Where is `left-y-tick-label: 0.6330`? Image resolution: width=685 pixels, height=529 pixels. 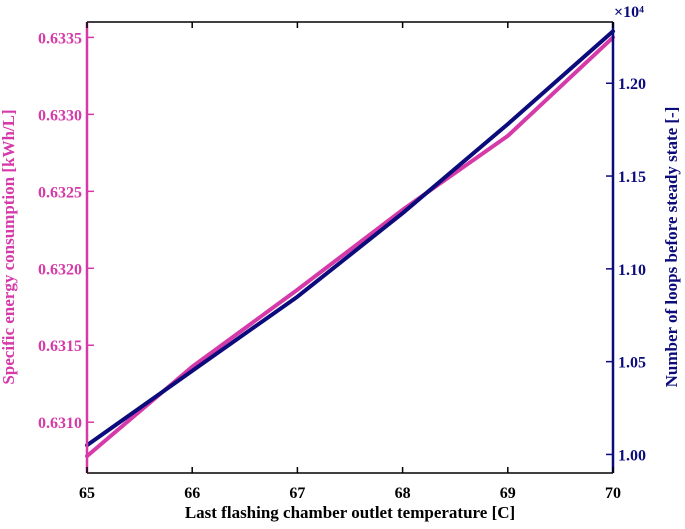 left-y-tick-label: 0.6330 is located at coordinates (60, 115).